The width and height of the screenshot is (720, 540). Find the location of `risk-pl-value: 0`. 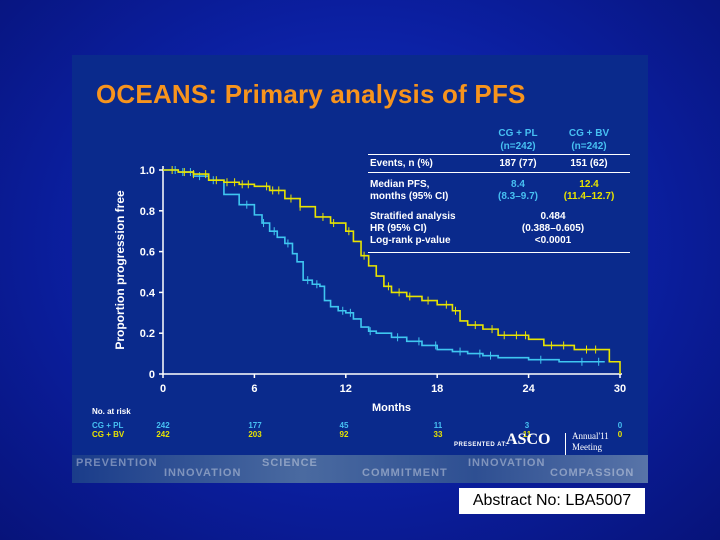

risk-pl-value: 0 is located at coordinates (620, 425).